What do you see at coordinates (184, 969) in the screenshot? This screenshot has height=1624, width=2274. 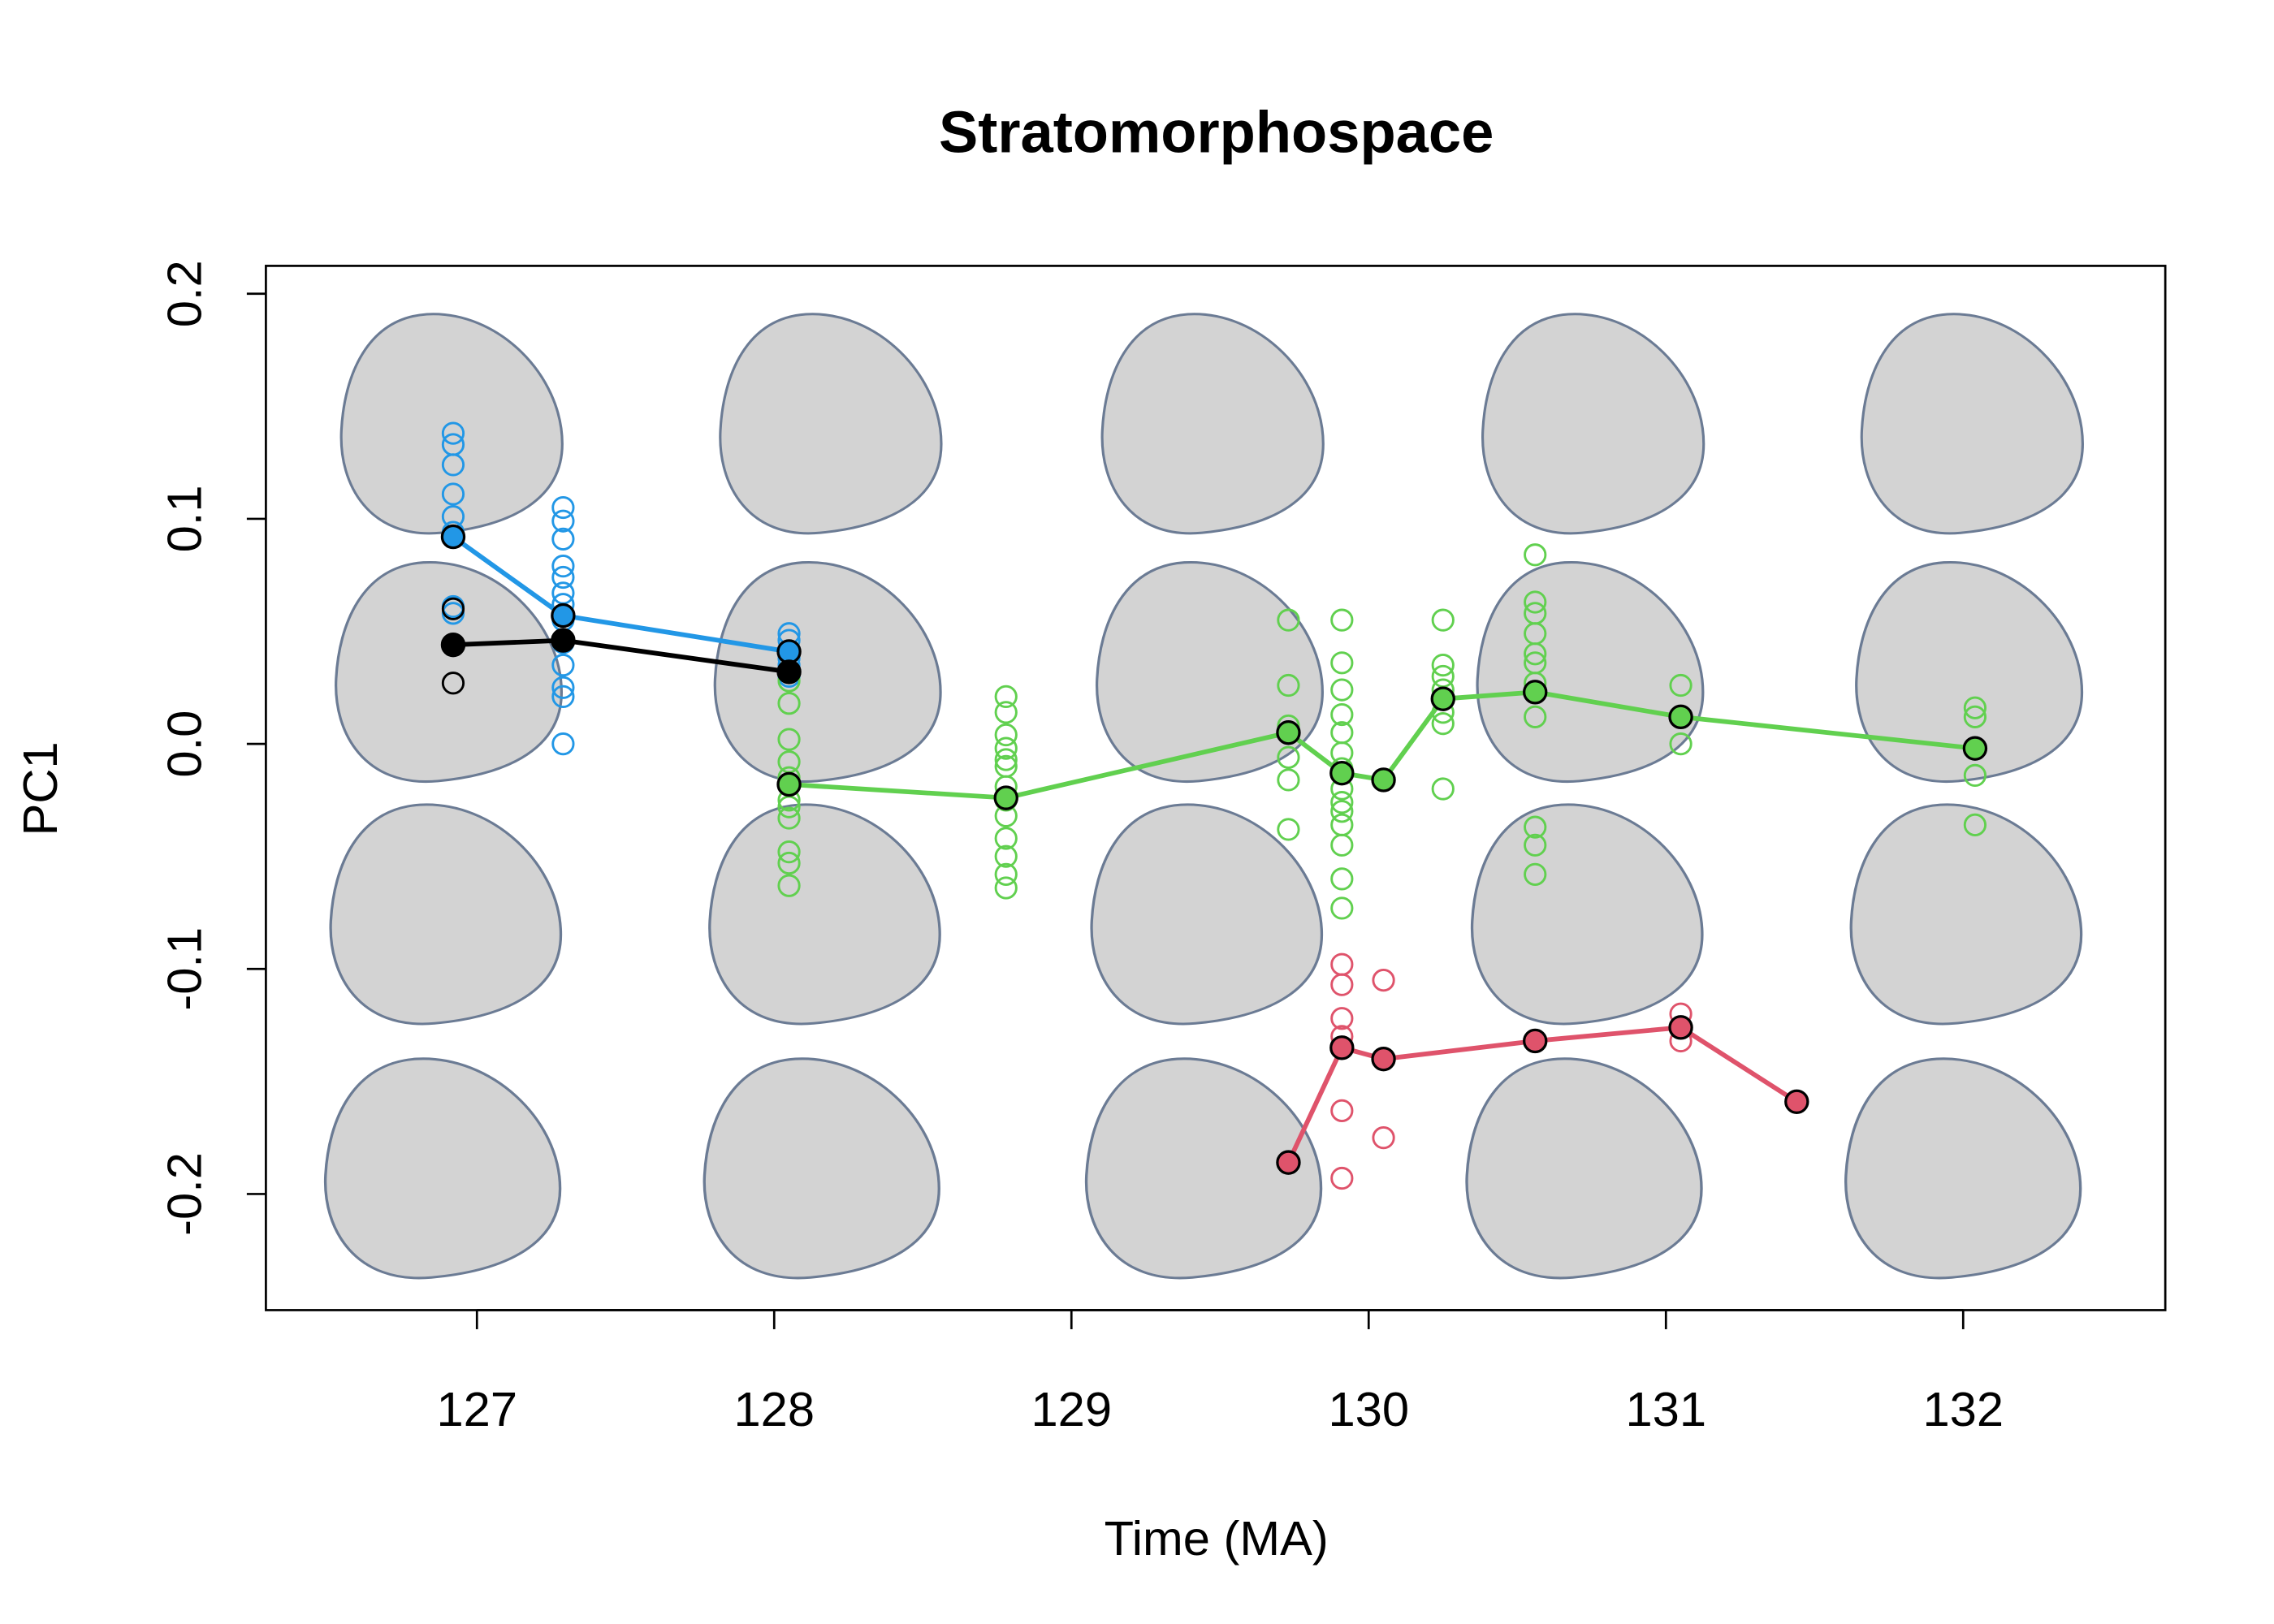 I see `y-tick-label: -0.1` at bounding box center [184, 969].